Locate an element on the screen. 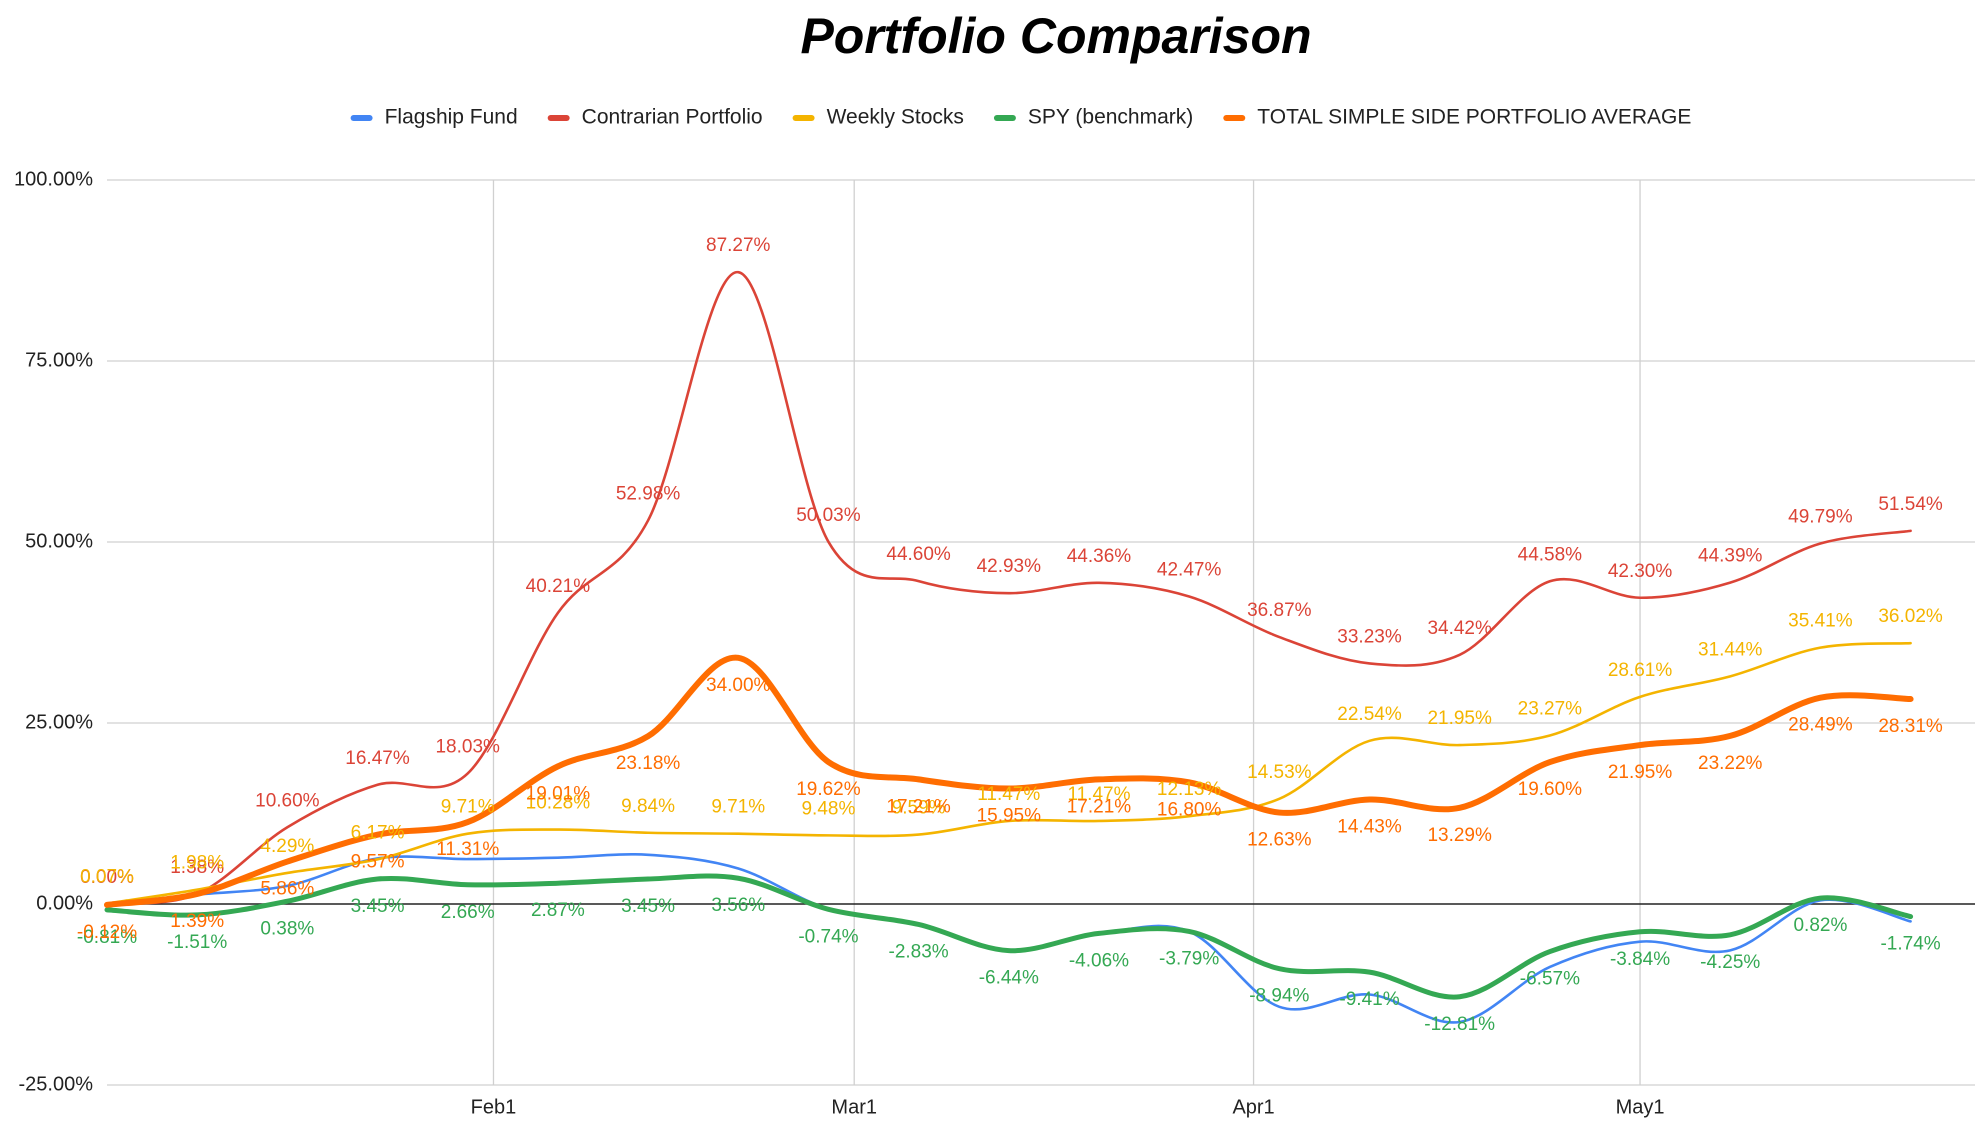 The height and width of the screenshot is (1130, 1976). data-label: 19.60% is located at coordinates (1550, 789).